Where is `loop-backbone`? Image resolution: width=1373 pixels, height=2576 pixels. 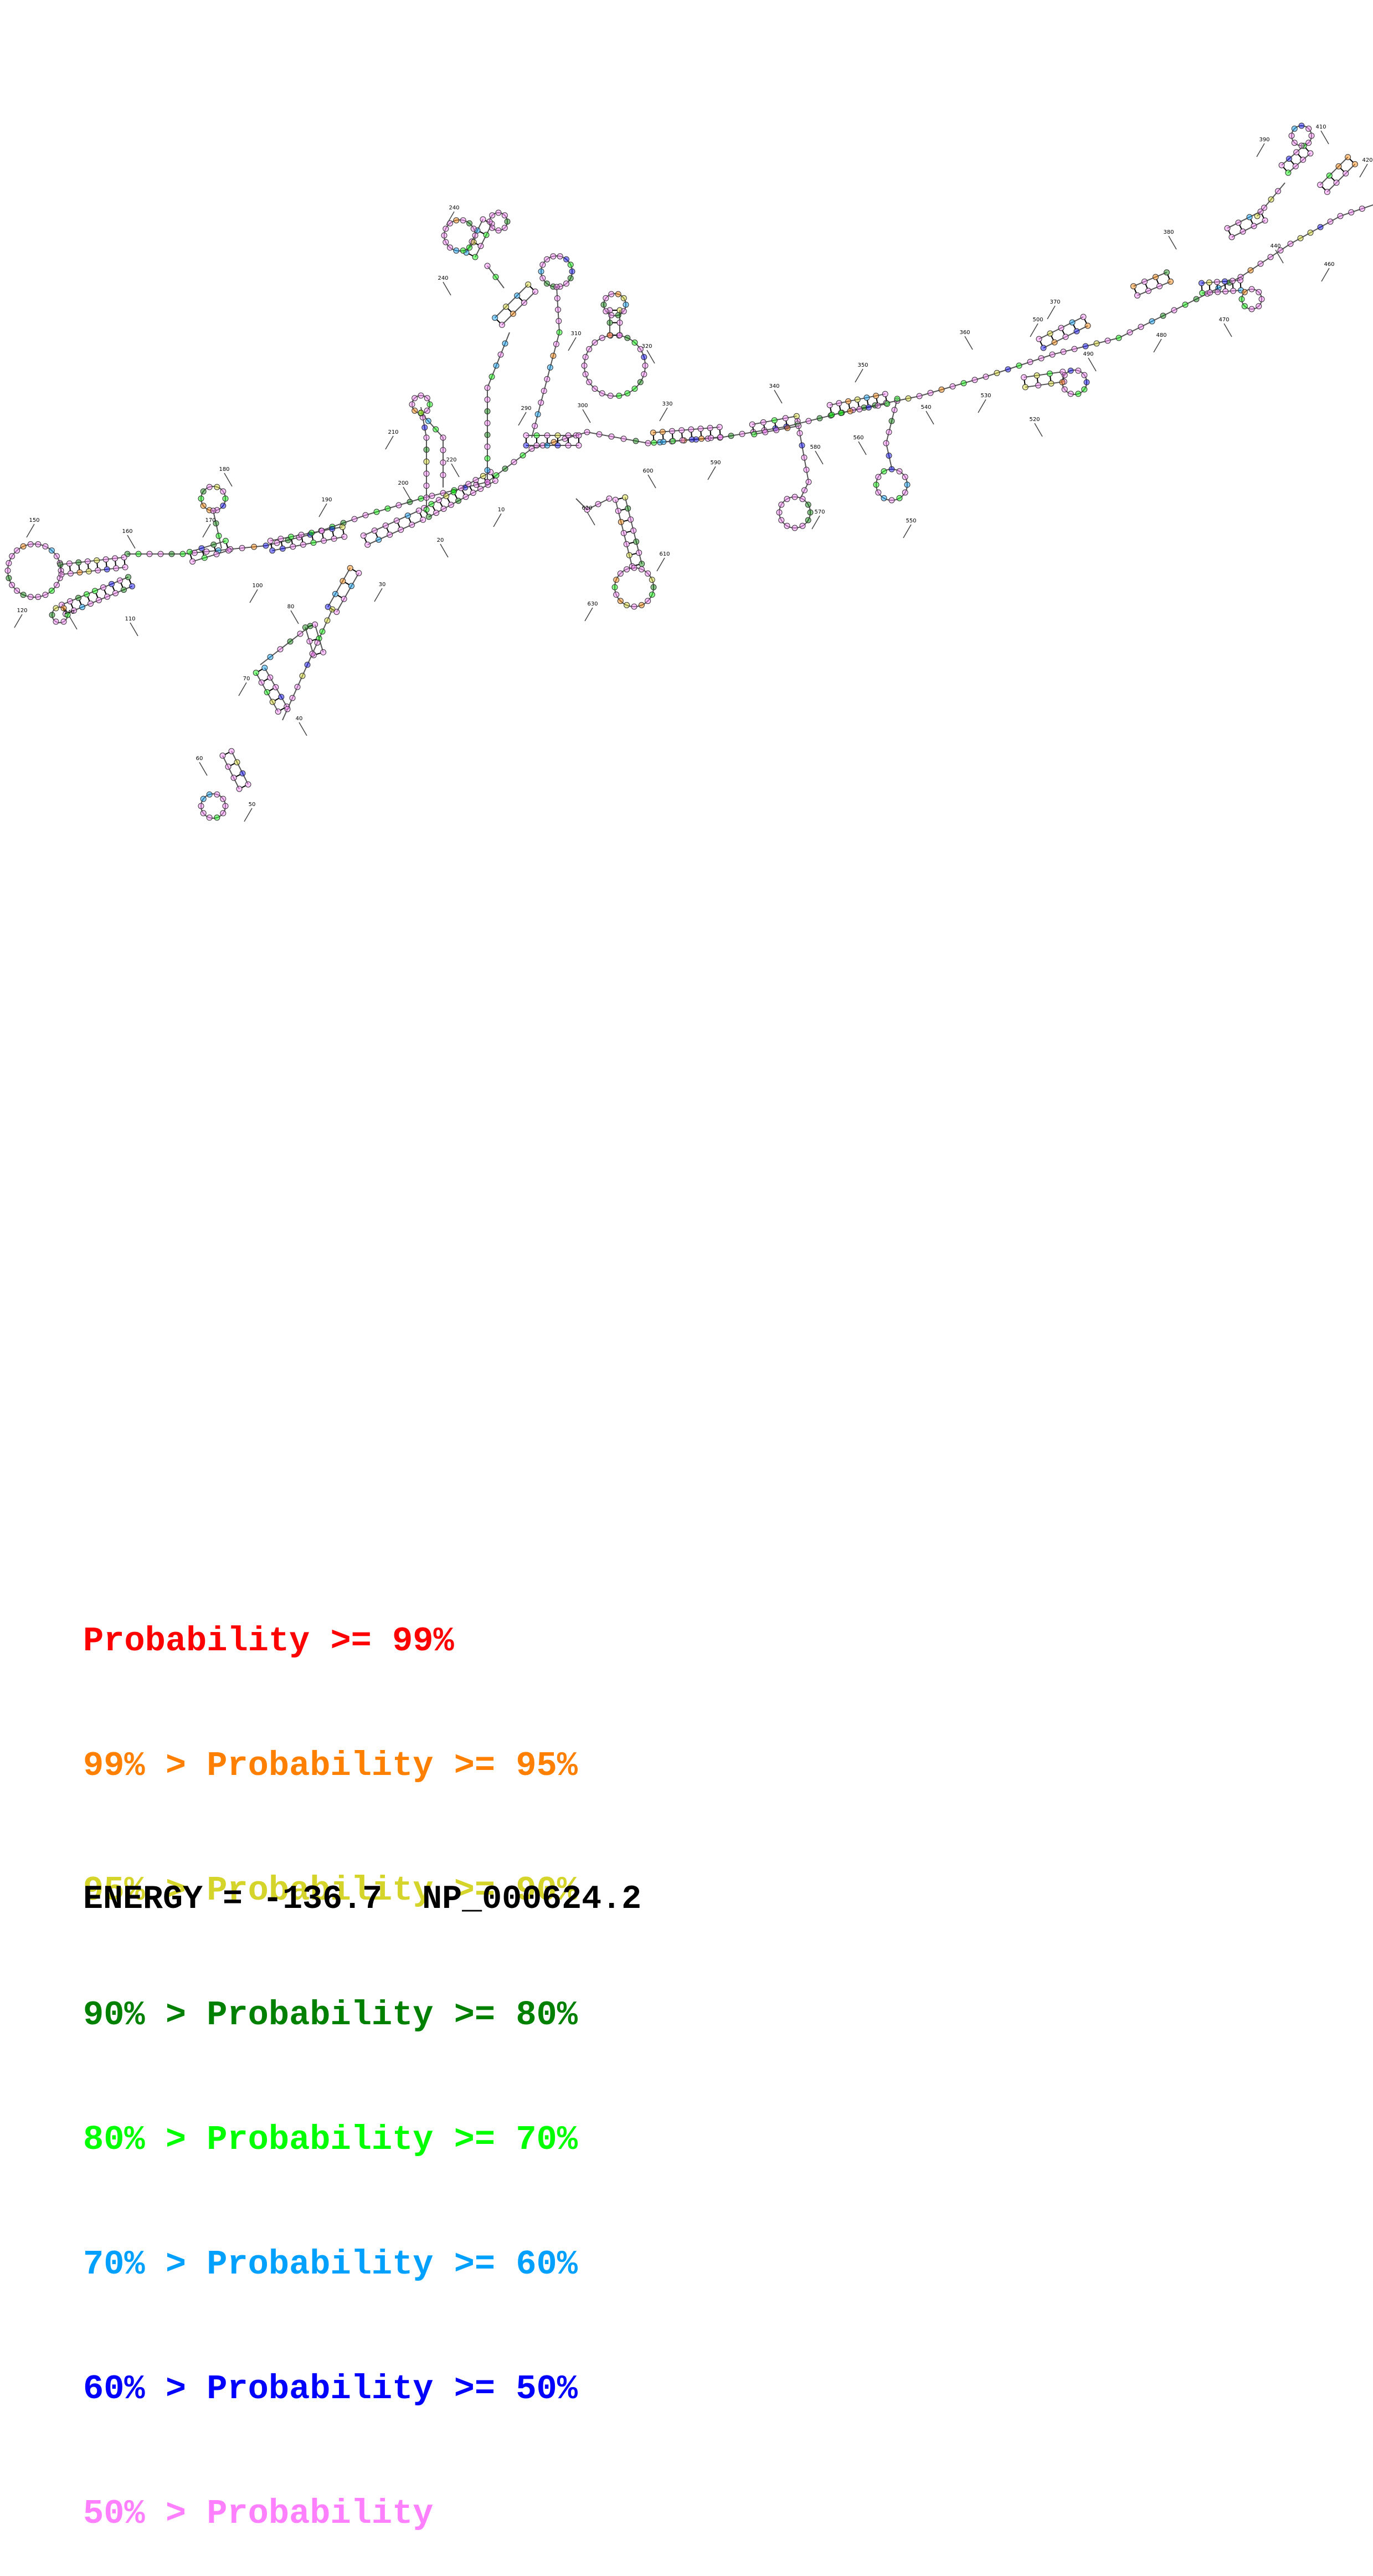
loop-backbone is located at coordinates (498, 221).